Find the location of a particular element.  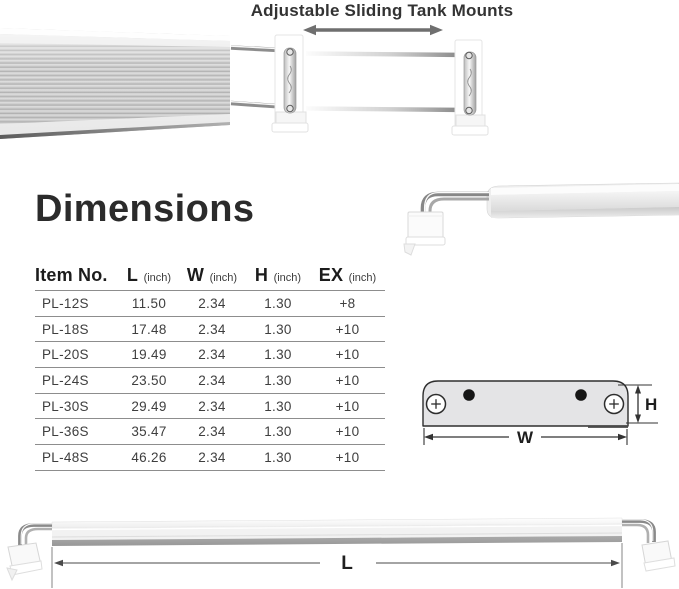

table-row: PL-12S 11.50 2.34 1.30 +8 is located at coordinates (210, 304).